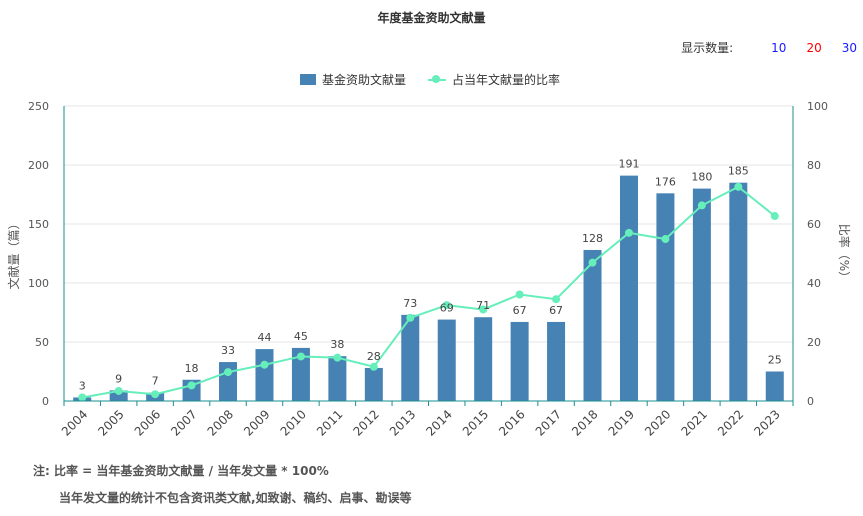  I want to click on x-tick-label: 2015, so click(475, 422).